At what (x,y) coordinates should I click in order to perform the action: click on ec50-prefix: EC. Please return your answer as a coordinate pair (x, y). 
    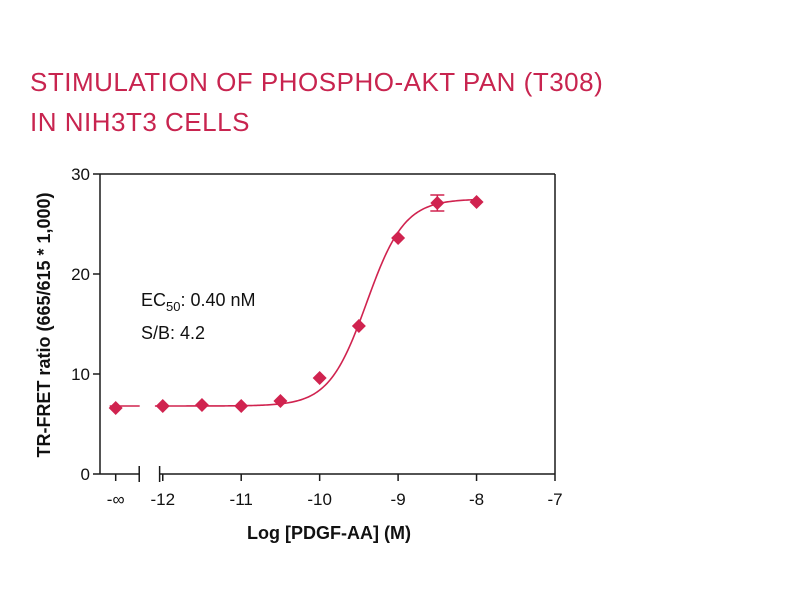
    Looking at the image, I should click on (153, 300).